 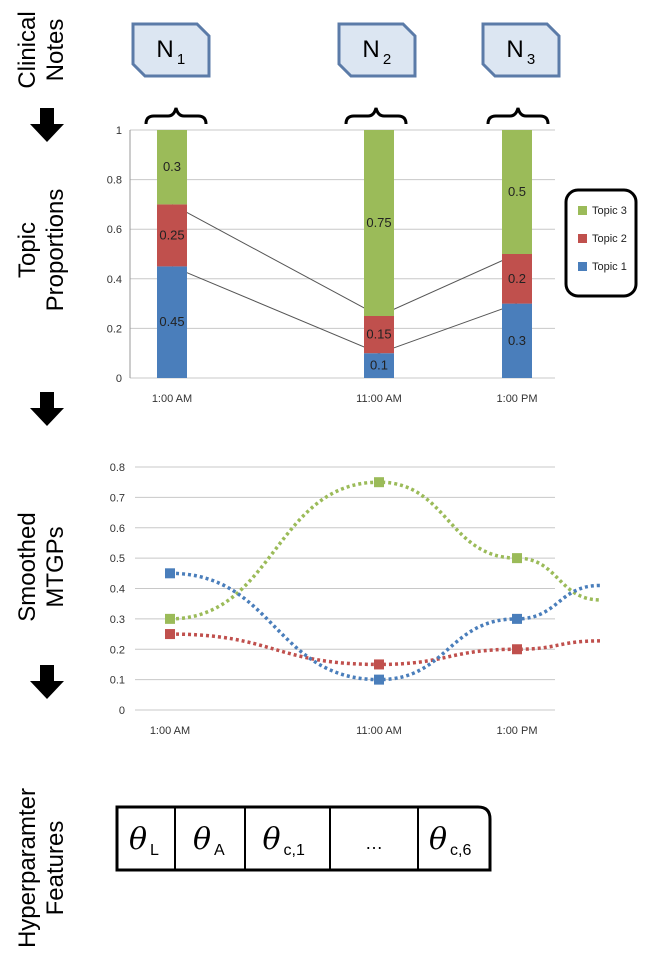 I want to click on note-subscript: 2, so click(x=387, y=59).